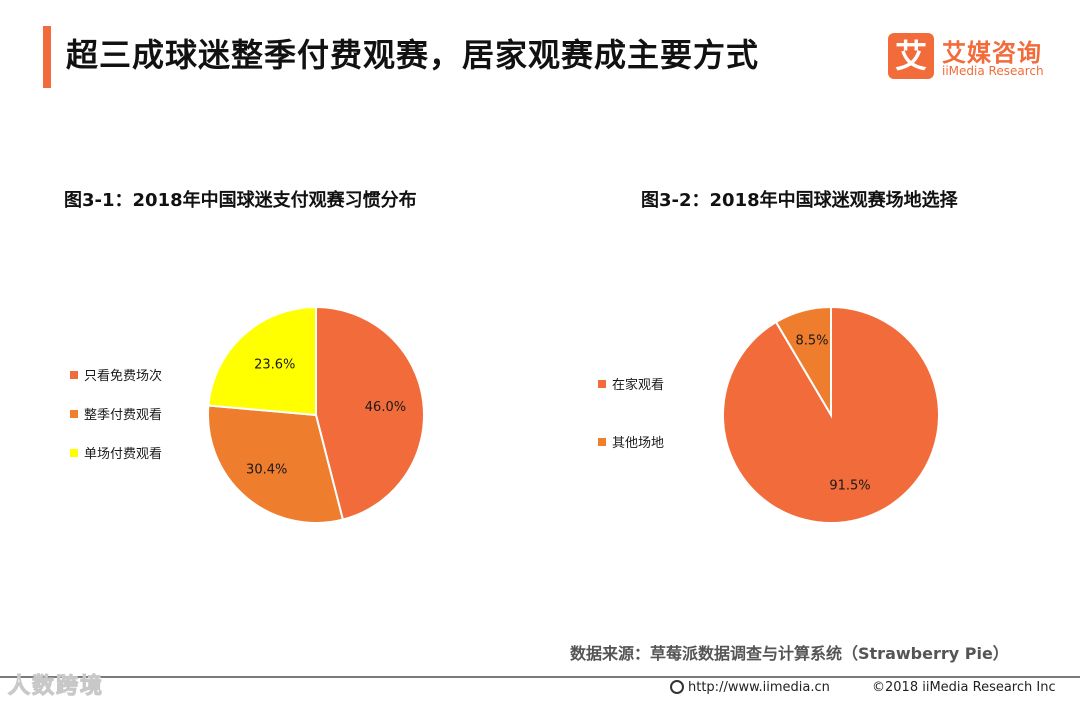  I want to click on page-title: 超三成球迷整季付费观赛，居家观赛成主要方式, so click(413, 55).